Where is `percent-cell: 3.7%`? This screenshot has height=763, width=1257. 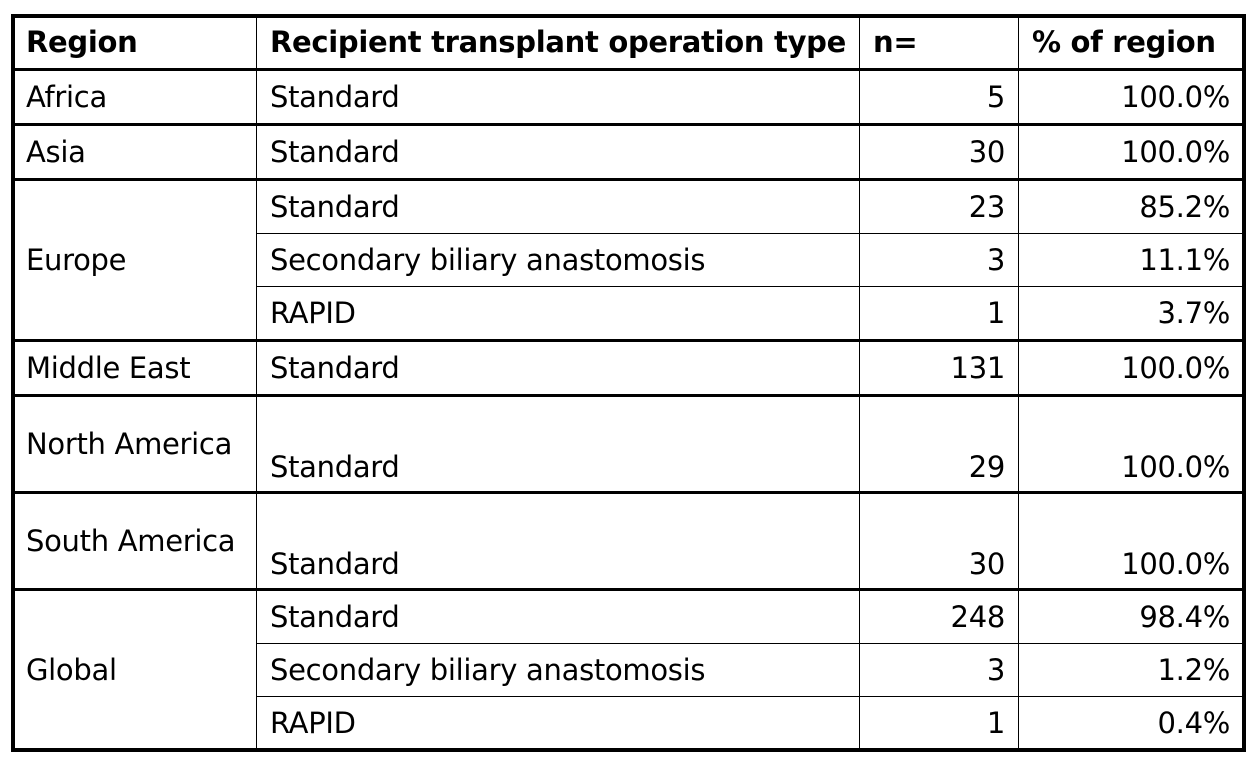 percent-cell: 3.7% is located at coordinates (1131, 314).